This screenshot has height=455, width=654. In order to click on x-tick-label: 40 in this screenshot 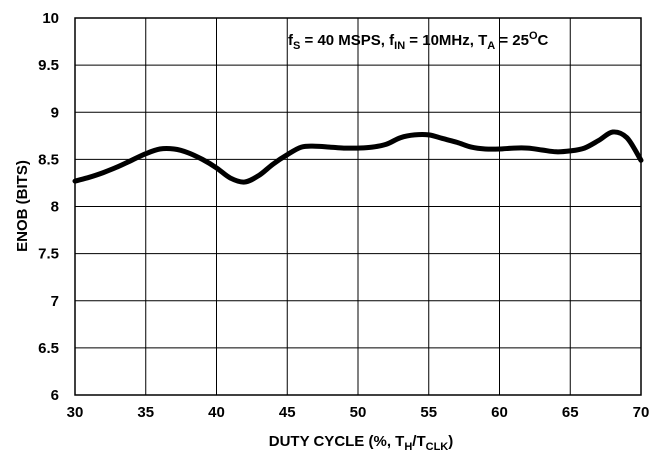, I will do `click(216, 412)`.